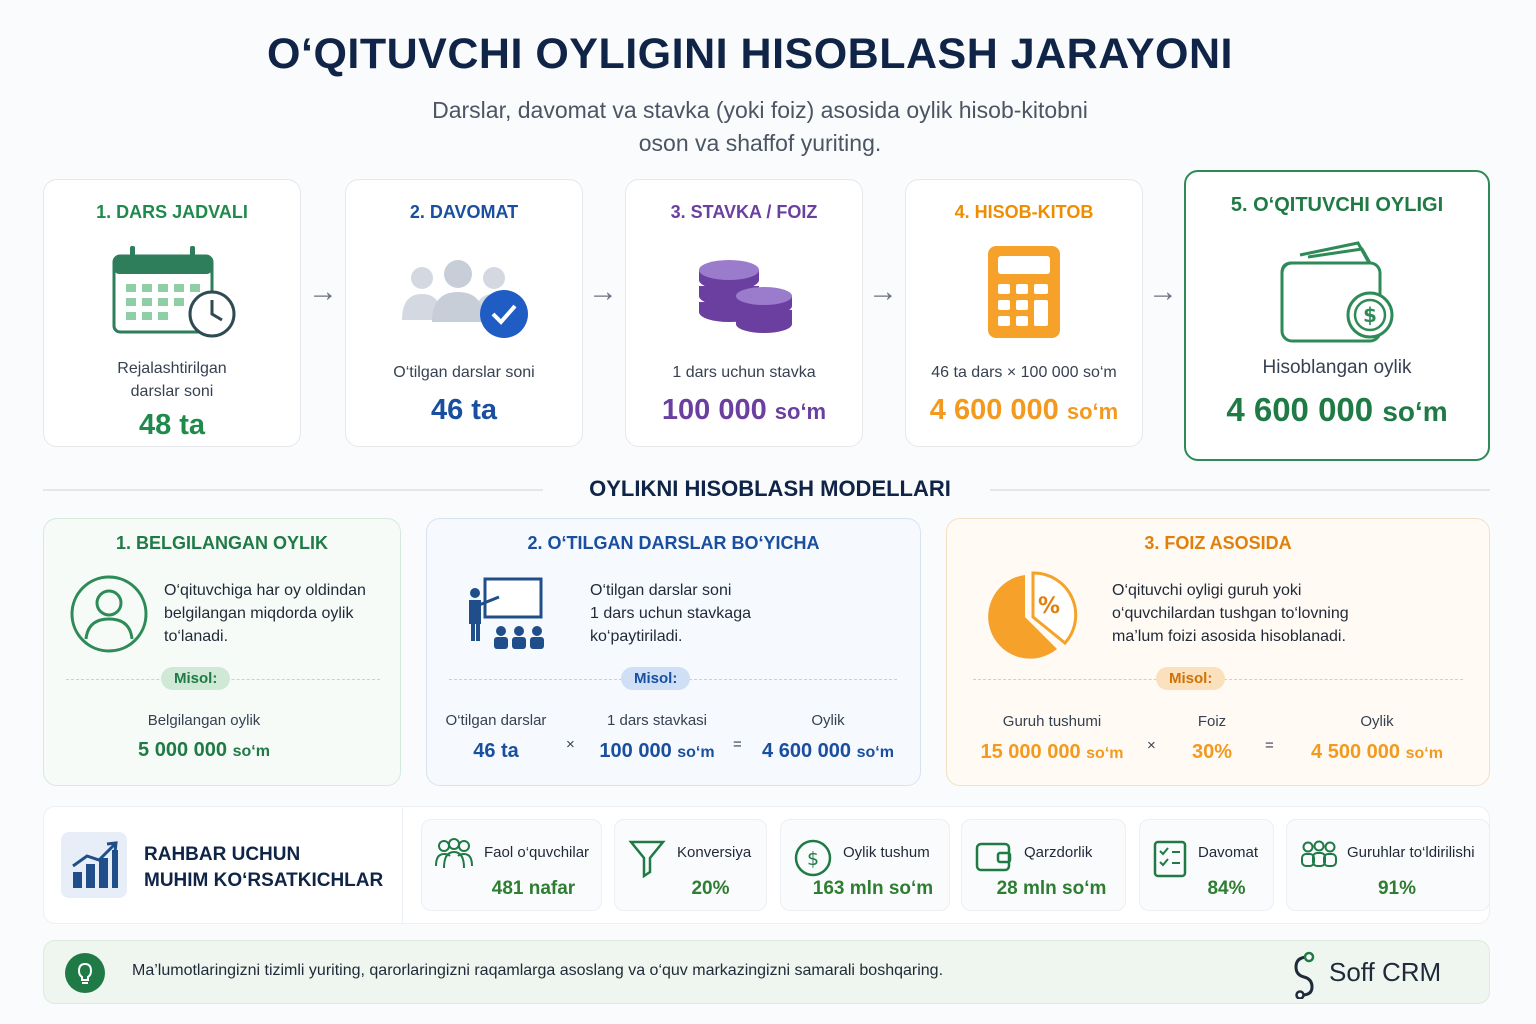 This screenshot has width=1536, height=1024. What do you see at coordinates (1212, 752) in the screenshot?
I see `example-value: 30%` at bounding box center [1212, 752].